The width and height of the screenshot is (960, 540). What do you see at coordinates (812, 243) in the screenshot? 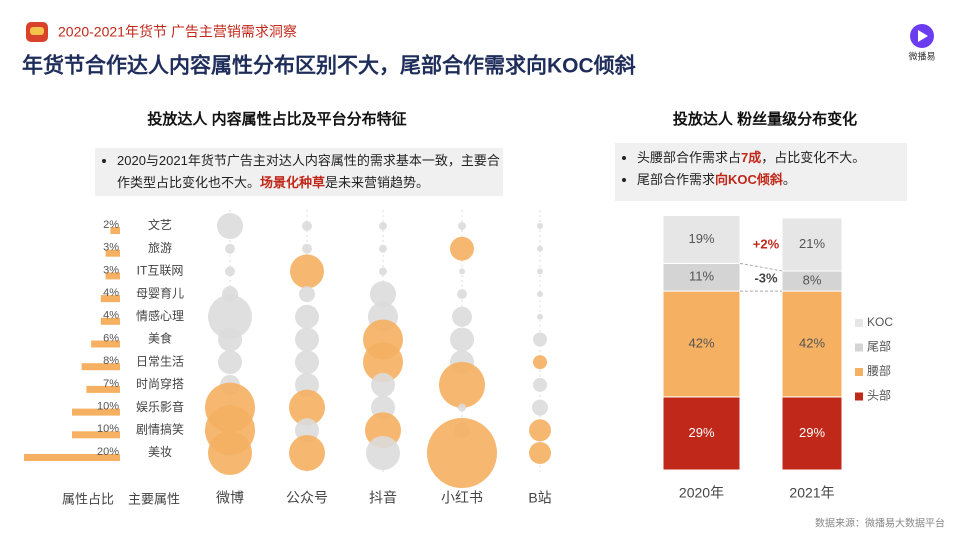
I see `value-label: 21%` at bounding box center [812, 243].